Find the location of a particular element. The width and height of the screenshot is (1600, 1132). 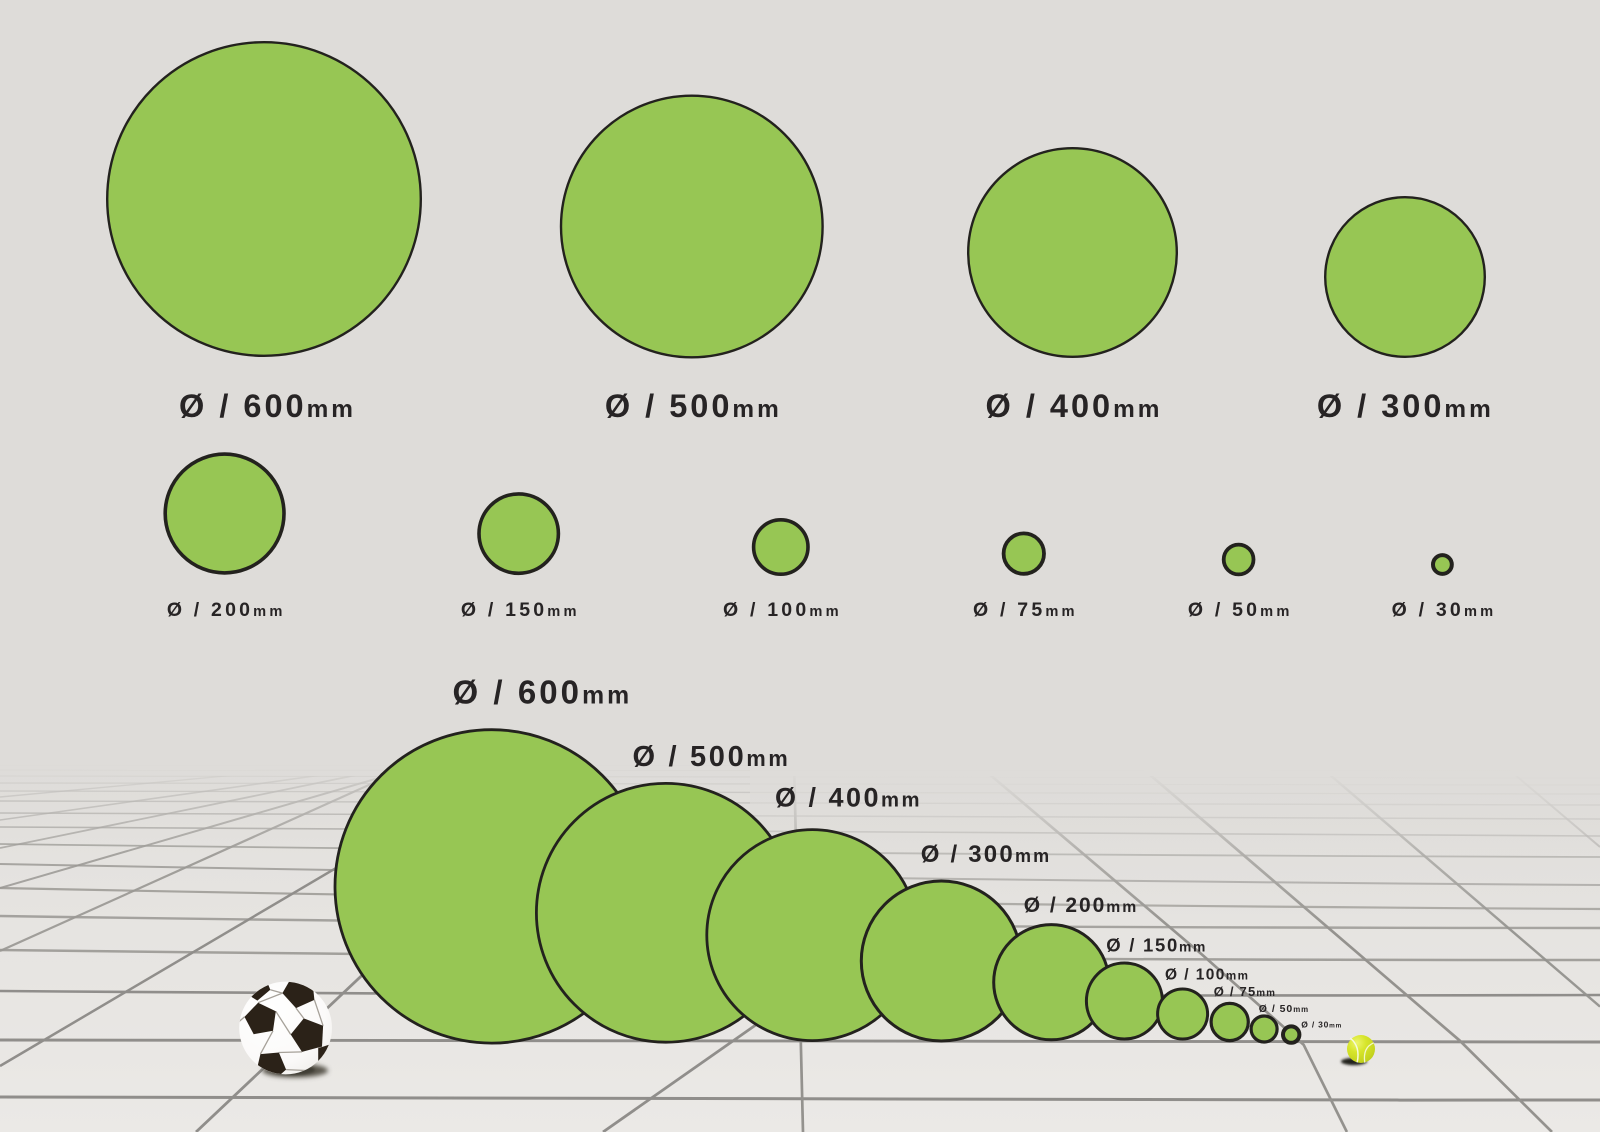

svg-text: Ø / 600mm is located at coordinates (267, 406).